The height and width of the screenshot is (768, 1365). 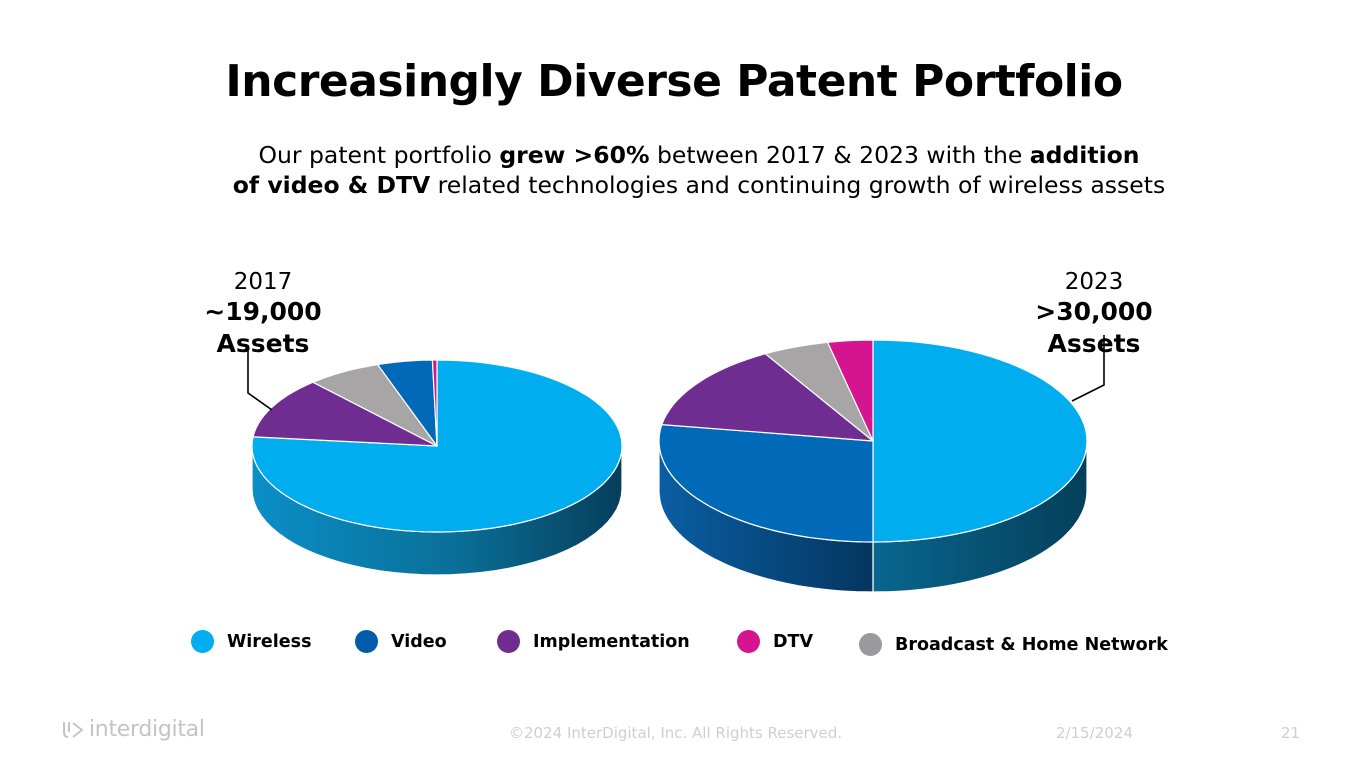 I want to click on subtitle-run: Our patent portfolio, so click(x=379, y=155).